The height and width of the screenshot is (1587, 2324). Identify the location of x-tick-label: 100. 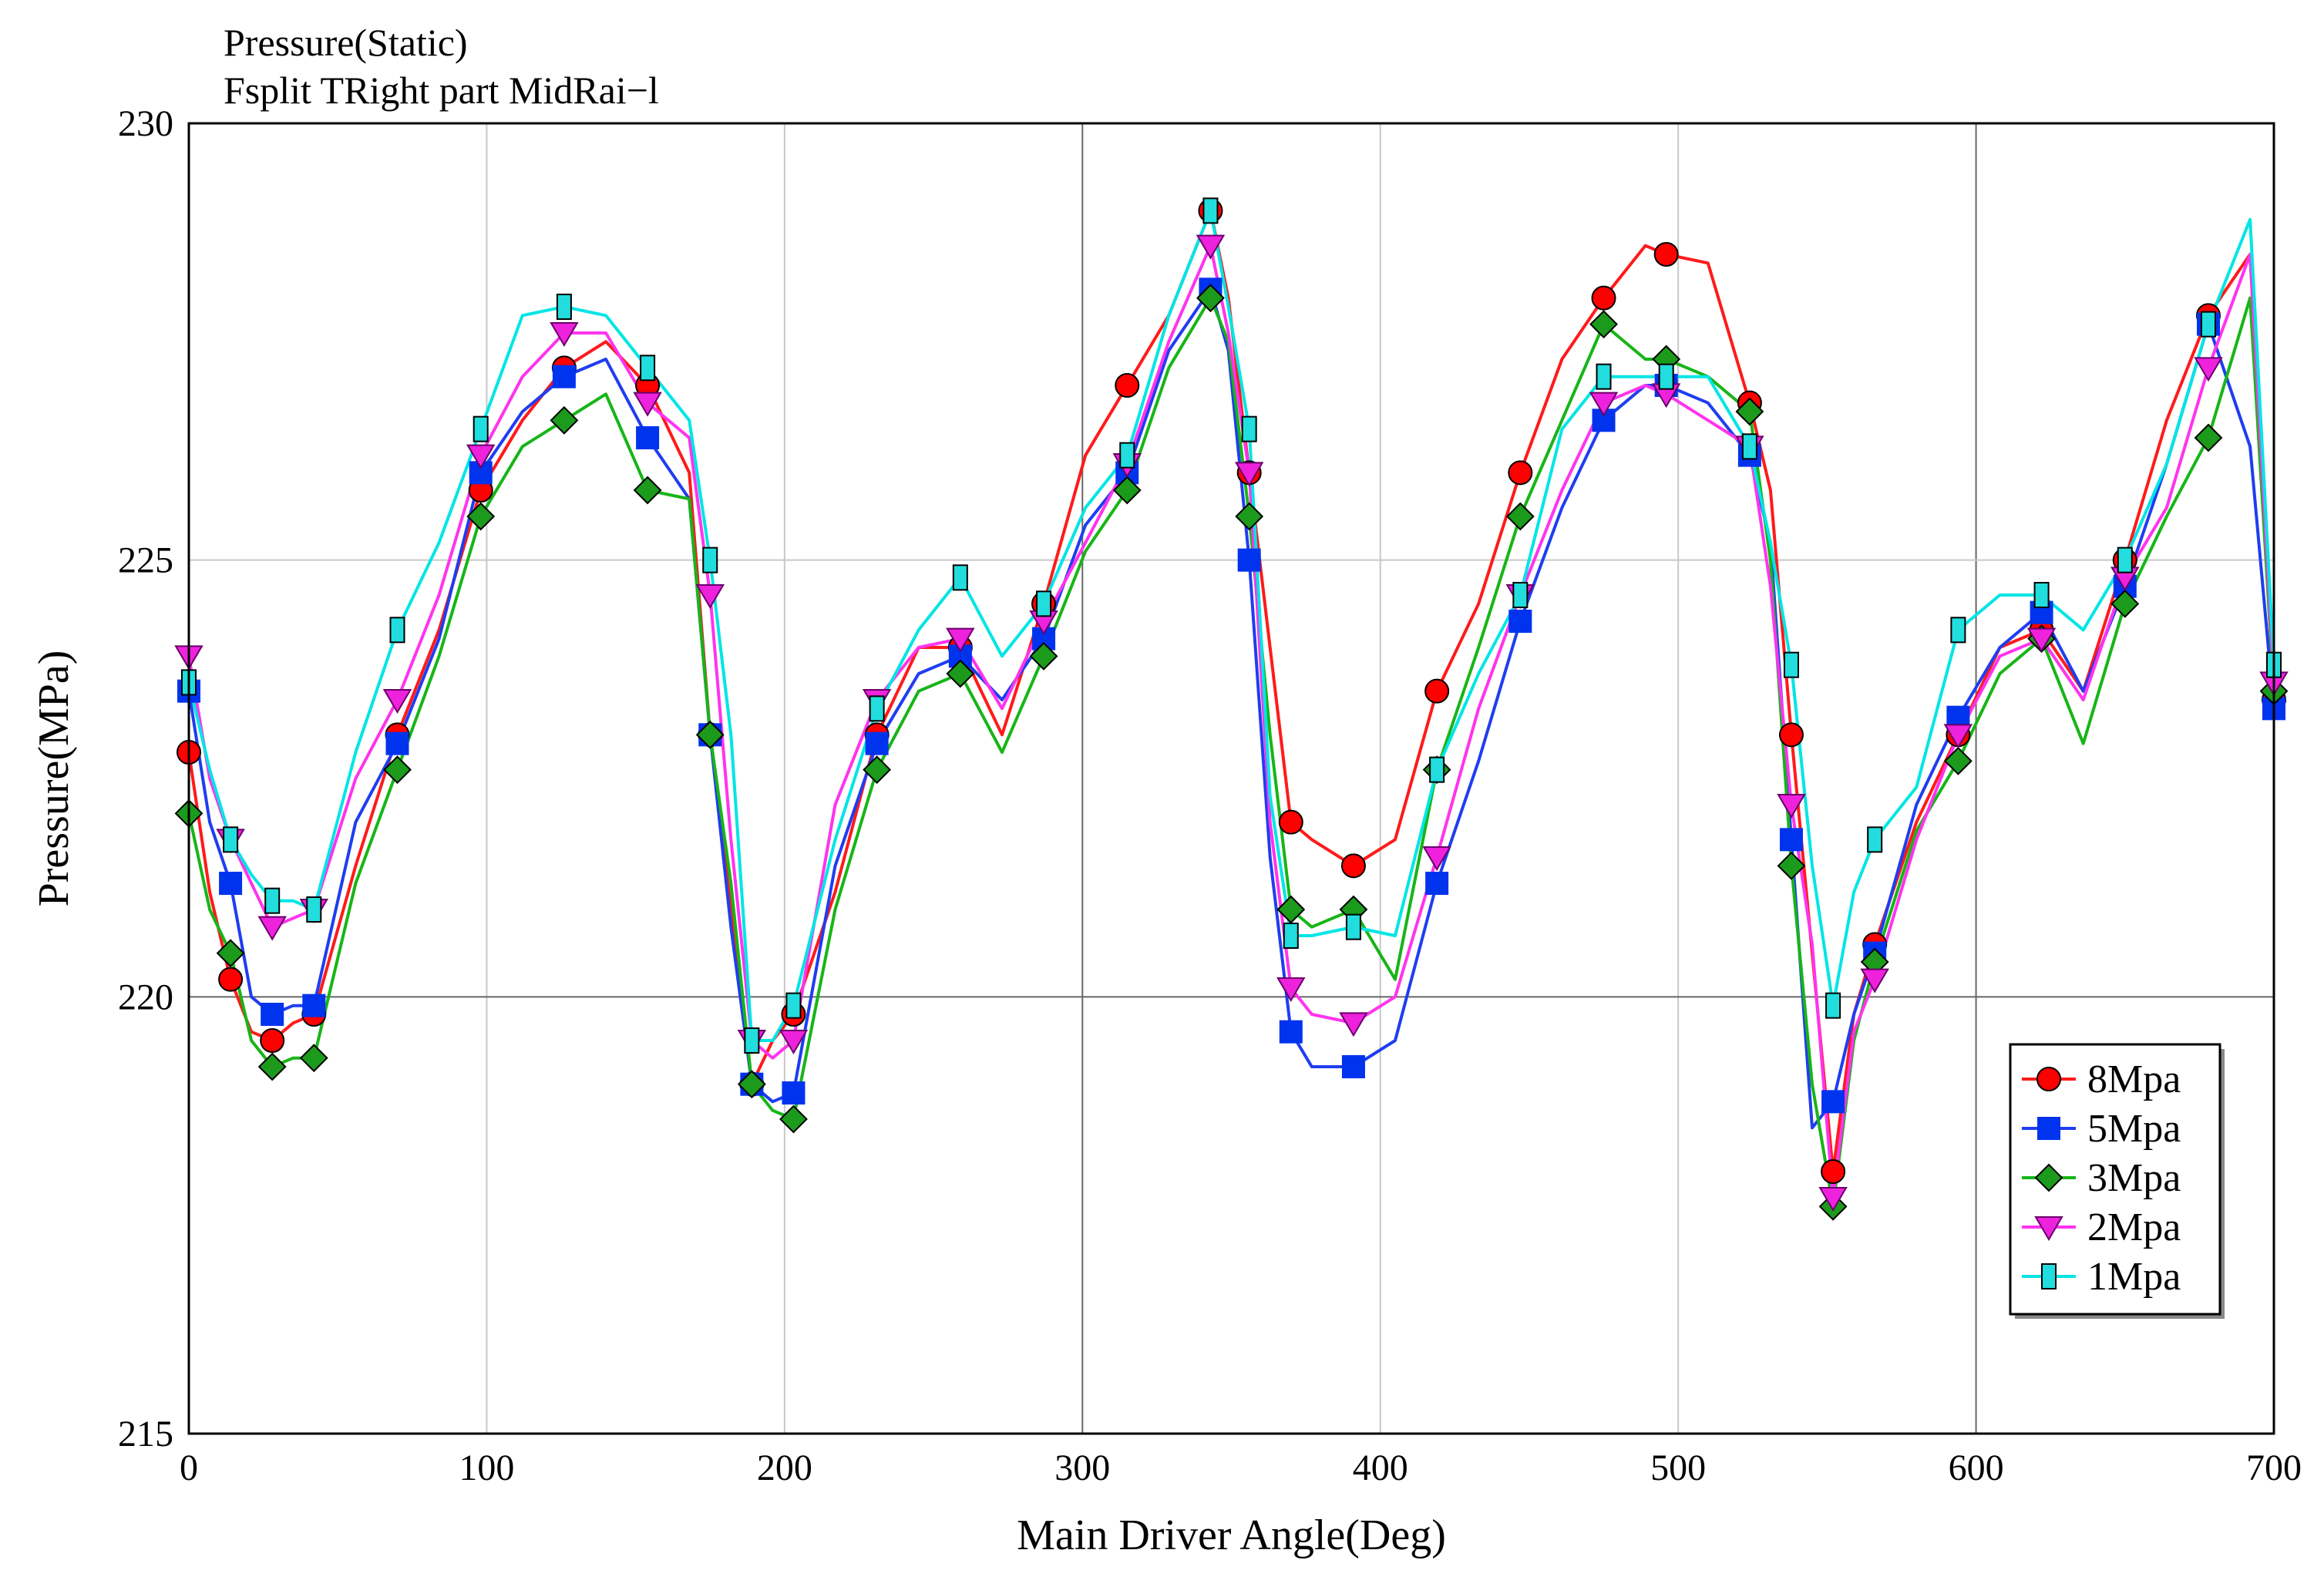
(486, 1468).